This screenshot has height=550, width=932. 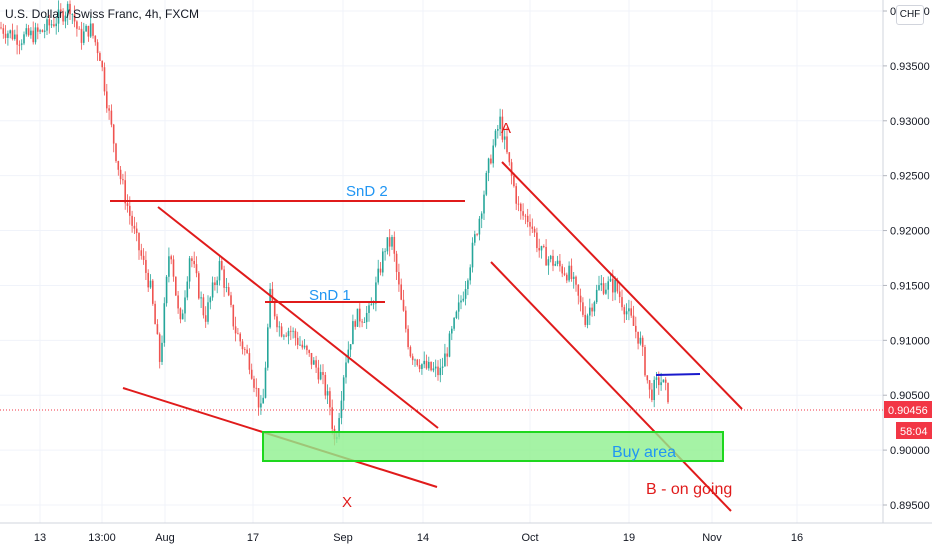 What do you see at coordinates (611, 386) in the screenshot?
I see `channel-lower` at bounding box center [611, 386].